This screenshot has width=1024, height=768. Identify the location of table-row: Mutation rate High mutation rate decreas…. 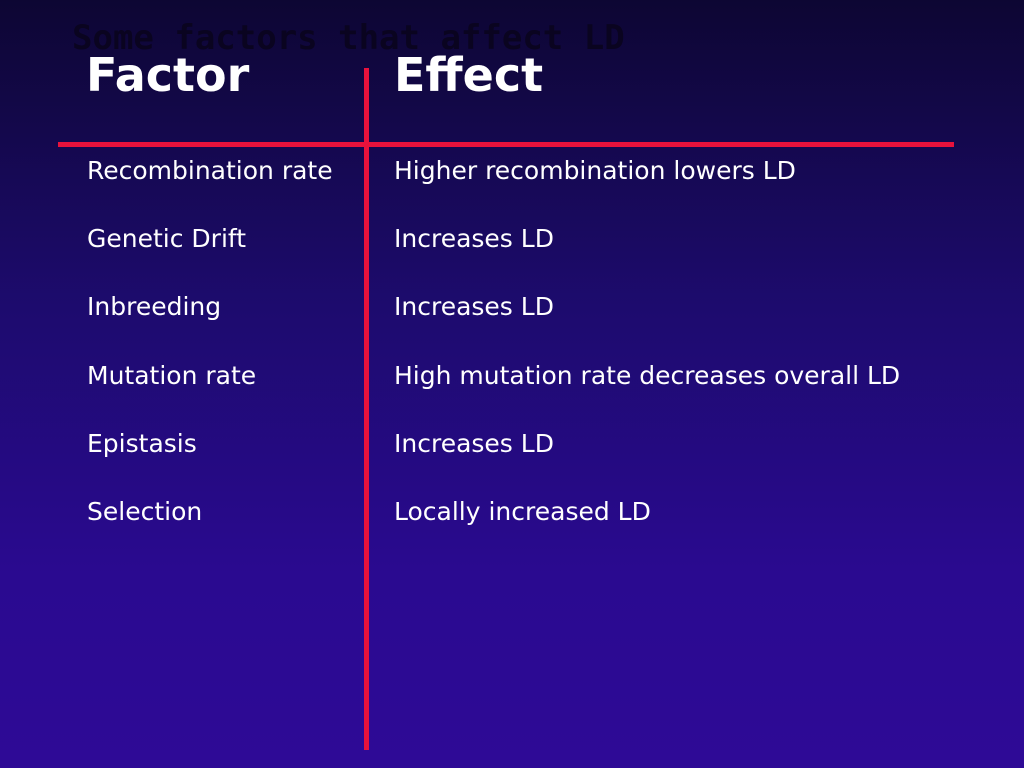
(512, 379).